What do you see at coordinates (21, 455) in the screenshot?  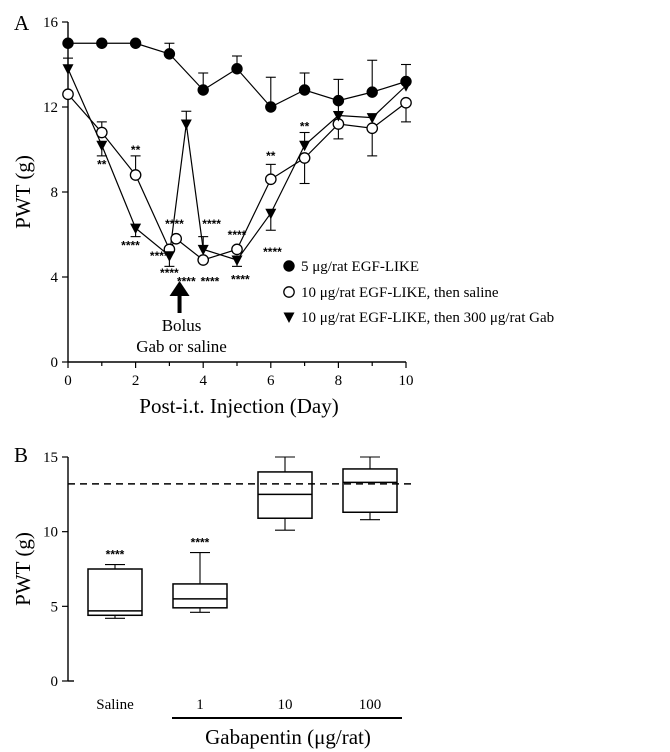 I see `panel-label-b: B` at bounding box center [21, 455].